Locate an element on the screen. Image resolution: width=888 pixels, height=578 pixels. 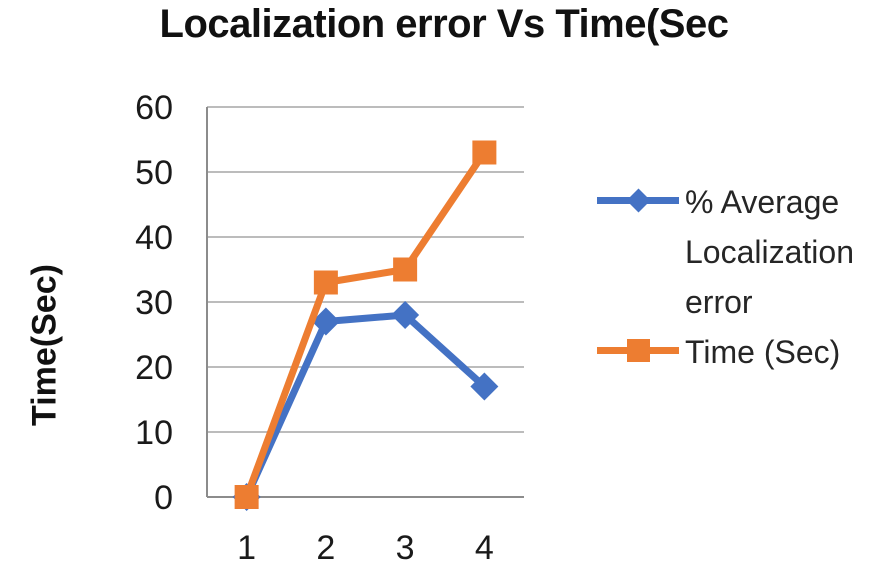
y-tick-label: 10 is located at coordinates (154, 433).